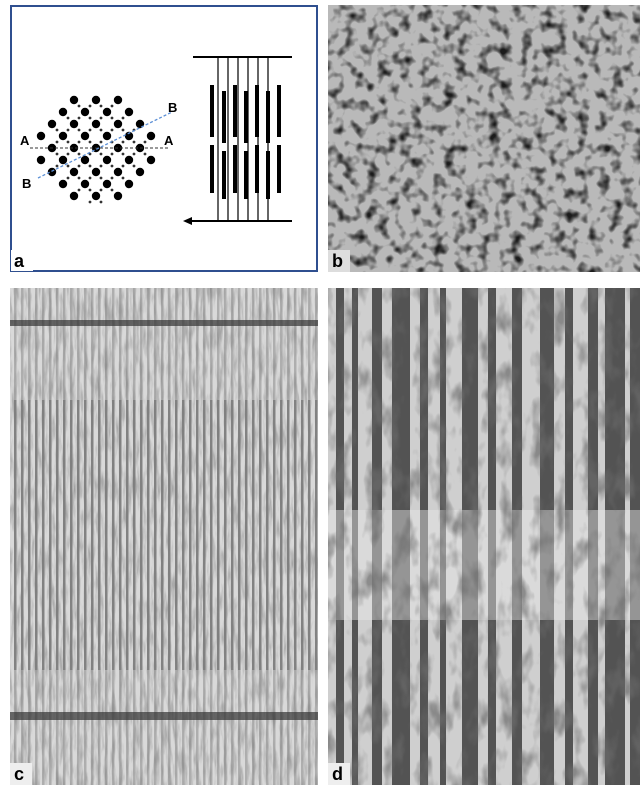 The image size is (640, 790). I want to click on panel-label: b, so click(337, 261).